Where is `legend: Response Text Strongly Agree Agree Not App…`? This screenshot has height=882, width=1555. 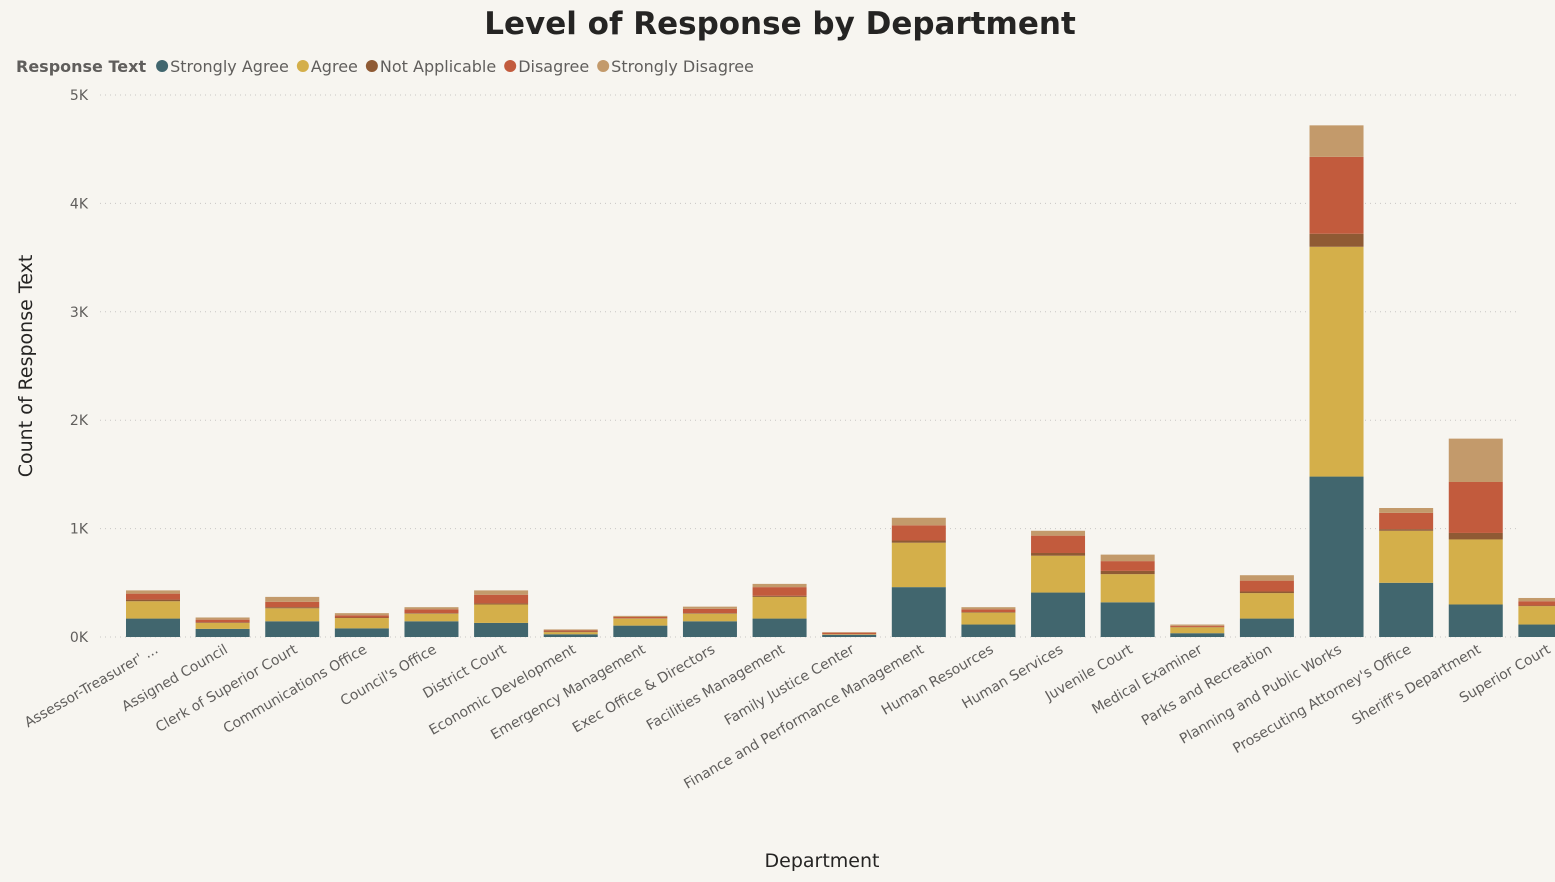
legend: Response Text Strongly Agree Agree Not App… is located at coordinates (385, 66).